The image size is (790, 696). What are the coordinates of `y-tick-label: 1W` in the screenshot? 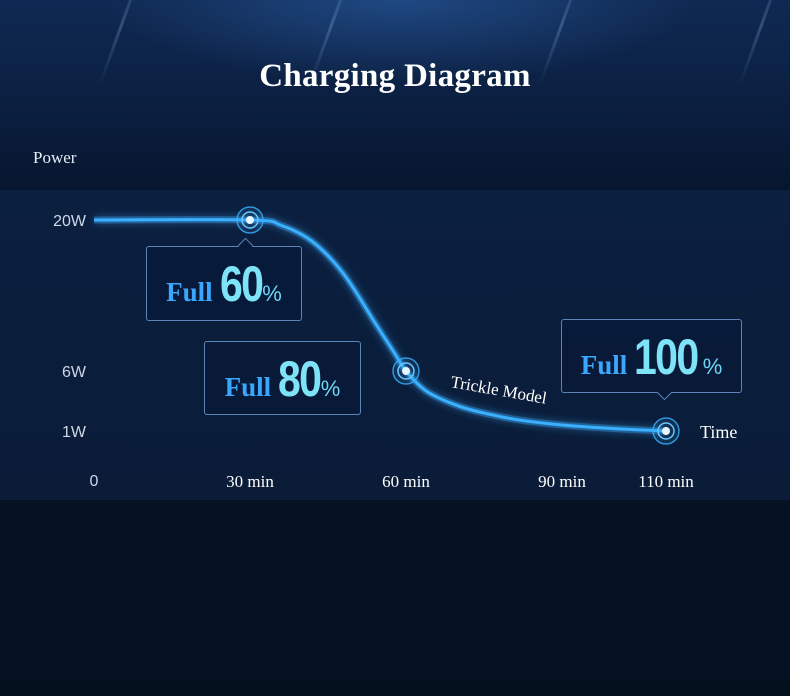 It's located at (74, 432).